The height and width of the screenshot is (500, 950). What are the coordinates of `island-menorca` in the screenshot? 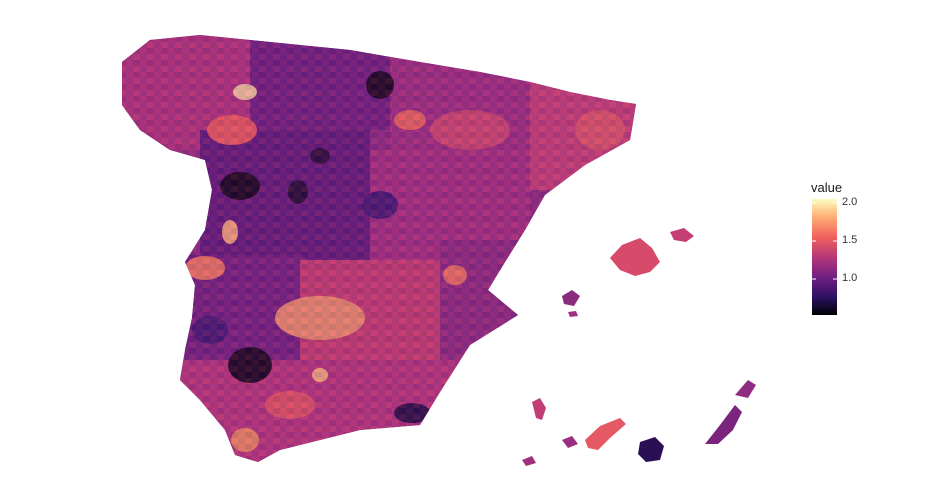 It's located at (682, 235).